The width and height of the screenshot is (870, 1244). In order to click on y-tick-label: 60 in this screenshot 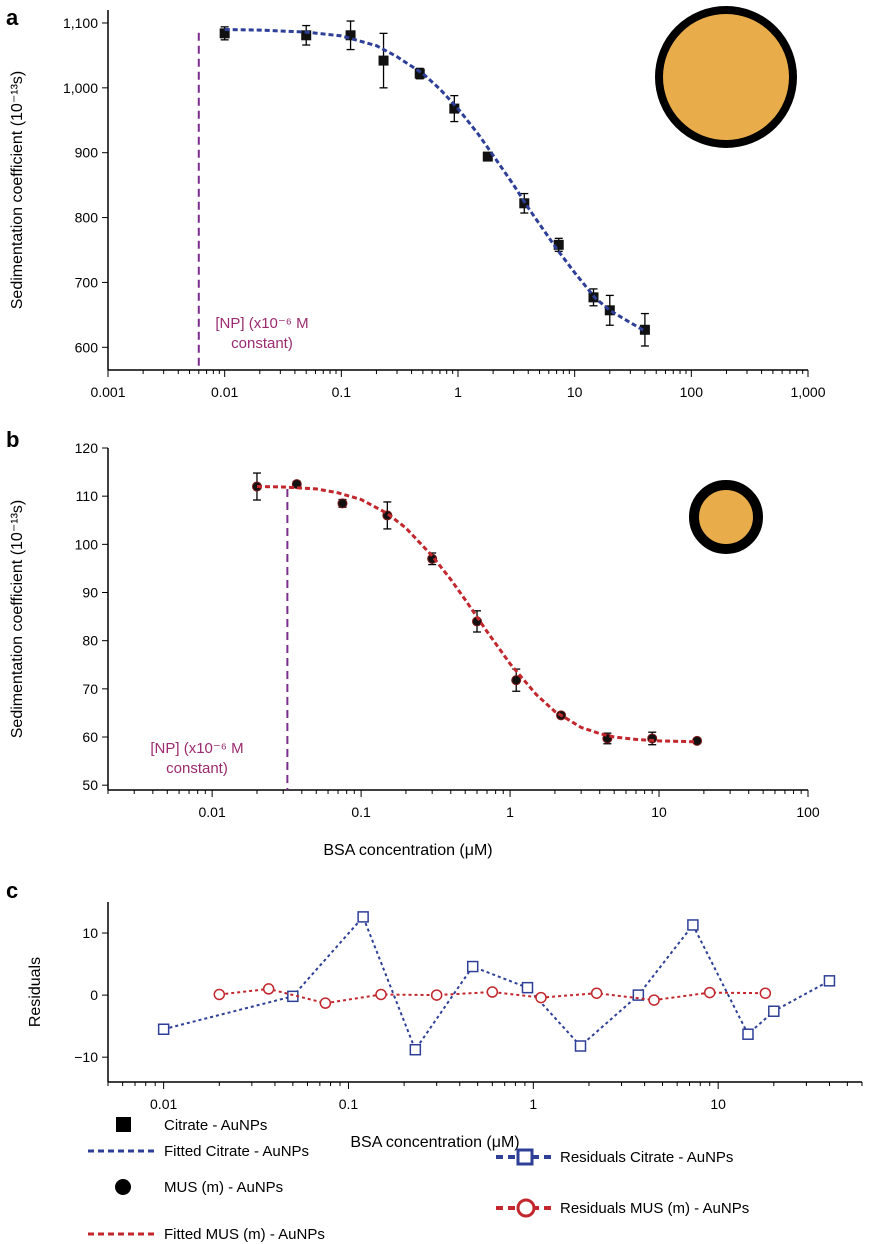, I will do `click(90, 737)`.